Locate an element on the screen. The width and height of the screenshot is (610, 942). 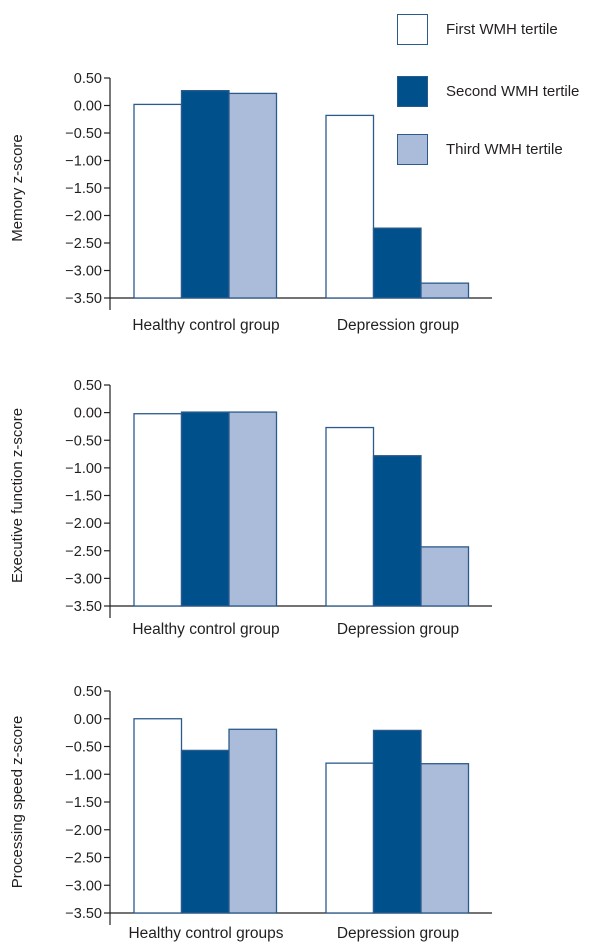
category-label: Healthy control groups is located at coordinates (205, 933).